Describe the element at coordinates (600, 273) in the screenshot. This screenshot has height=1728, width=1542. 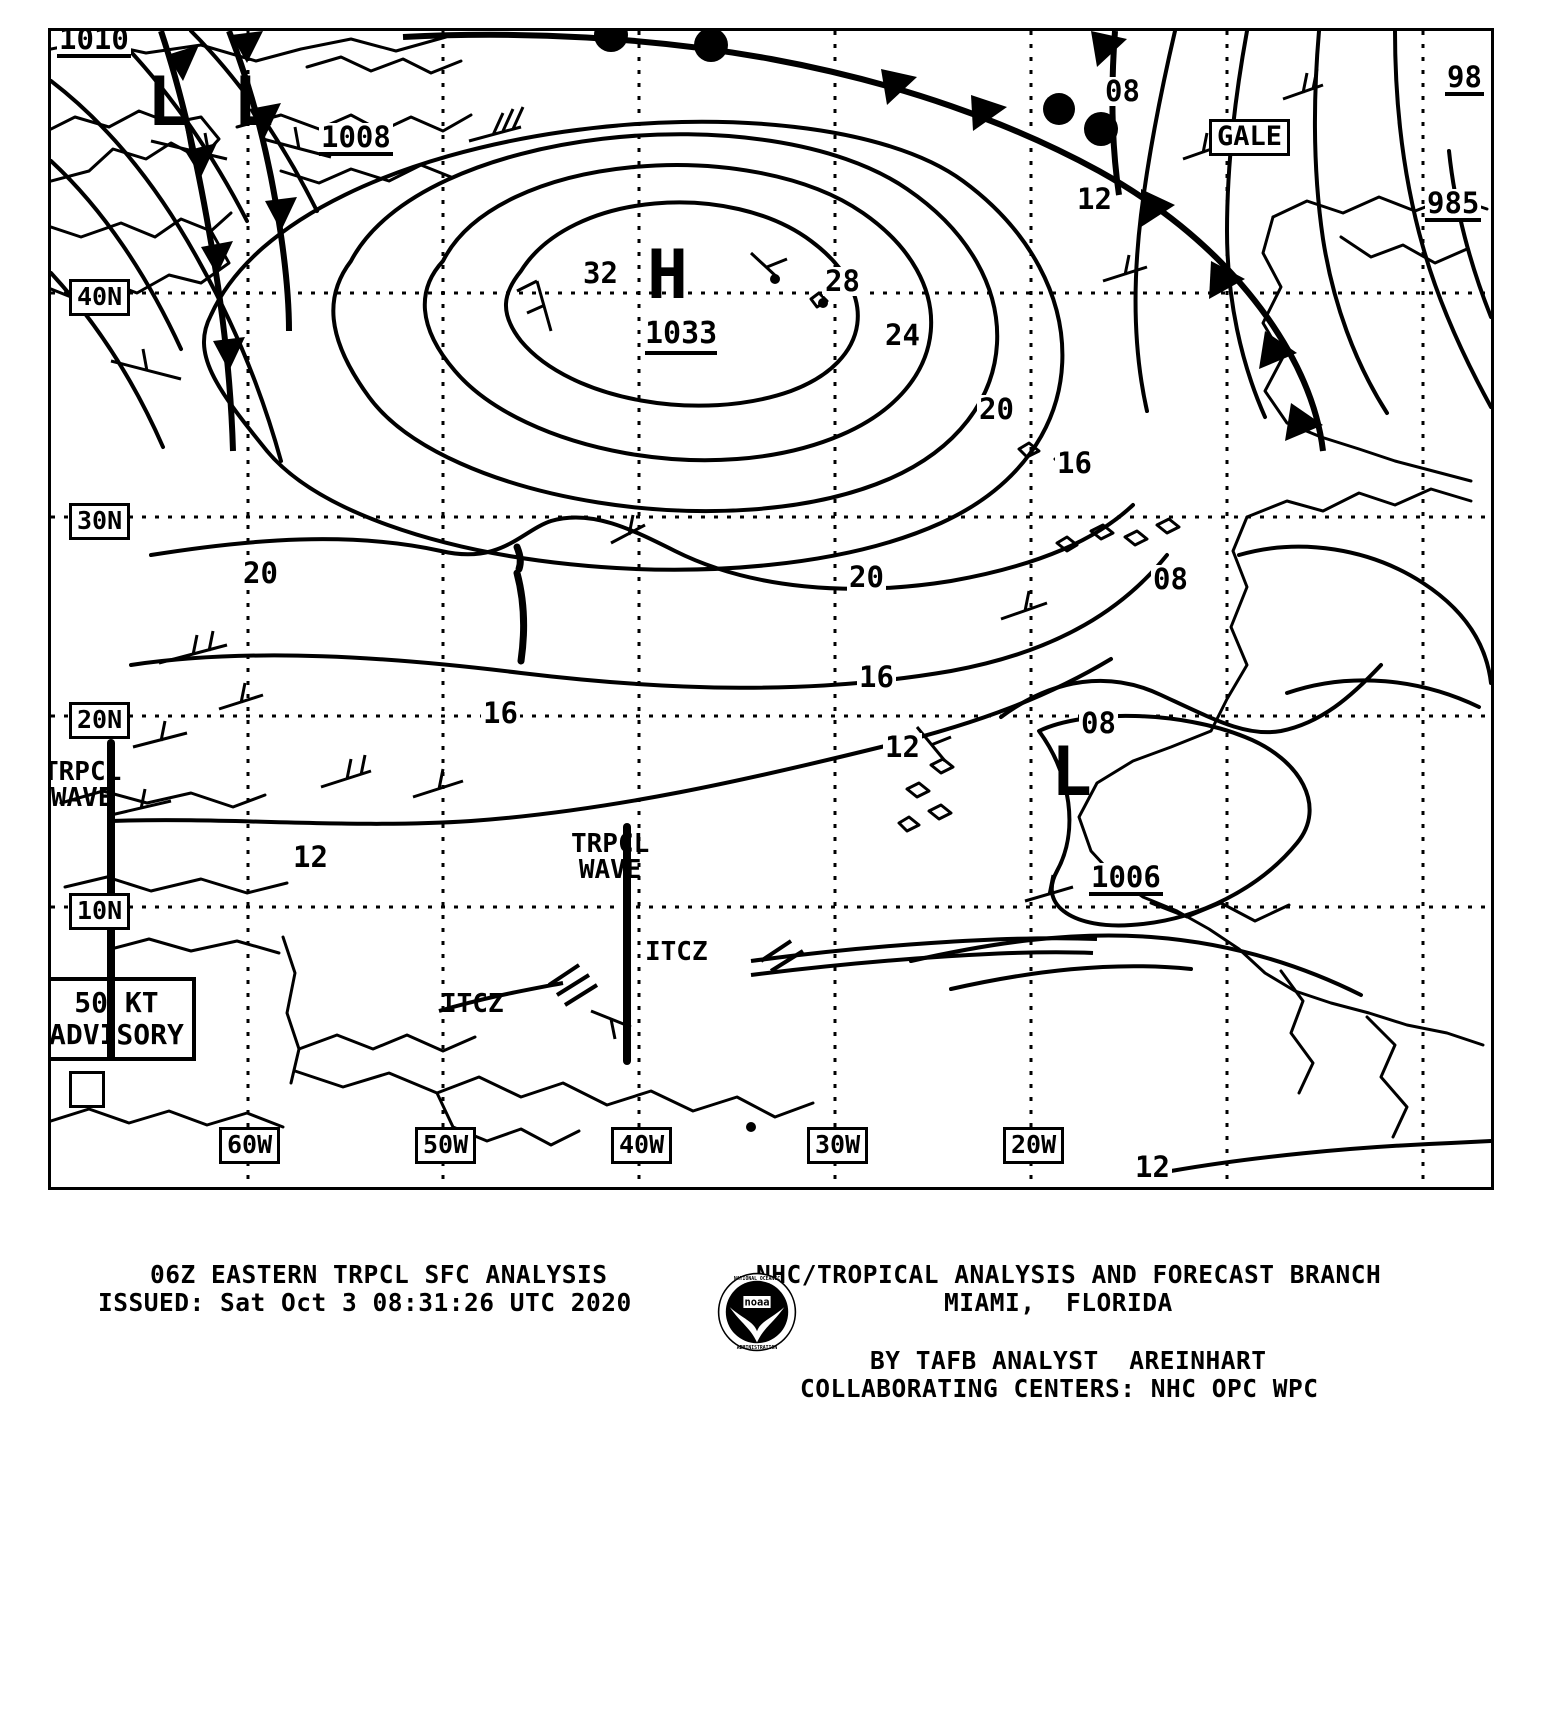
I see `isobar-32: 32` at that location.